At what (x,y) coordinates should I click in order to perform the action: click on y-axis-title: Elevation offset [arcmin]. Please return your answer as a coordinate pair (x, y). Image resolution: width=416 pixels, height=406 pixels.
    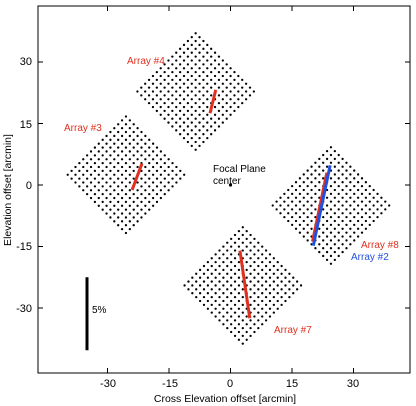
    Looking at the image, I should click on (8, 190).